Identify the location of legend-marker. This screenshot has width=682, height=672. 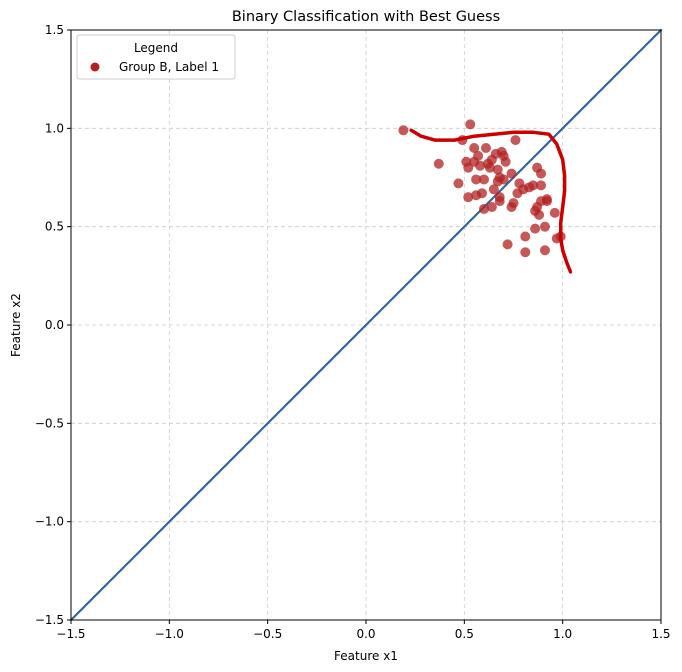
(95, 67).